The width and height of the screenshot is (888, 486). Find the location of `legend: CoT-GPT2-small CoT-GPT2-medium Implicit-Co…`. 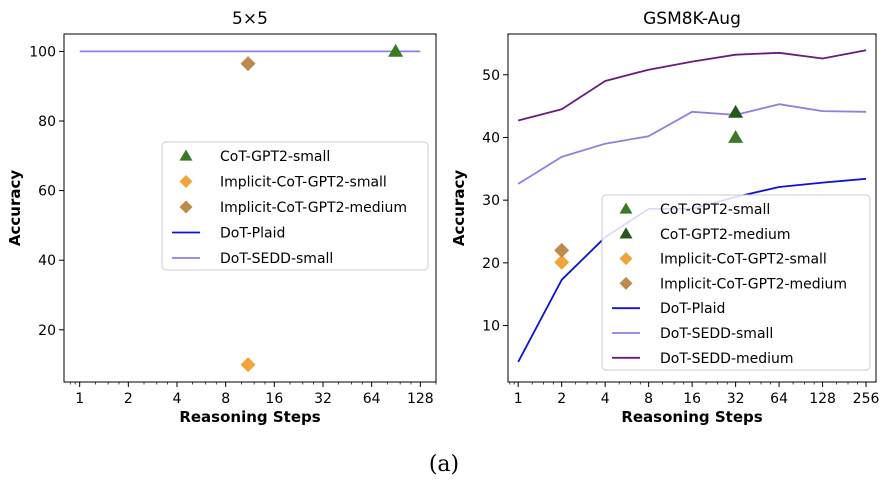

legend: CoT-GPT2-small CoT-GPT2-medium Implicit-Co… is located at coordinates (736, 282).